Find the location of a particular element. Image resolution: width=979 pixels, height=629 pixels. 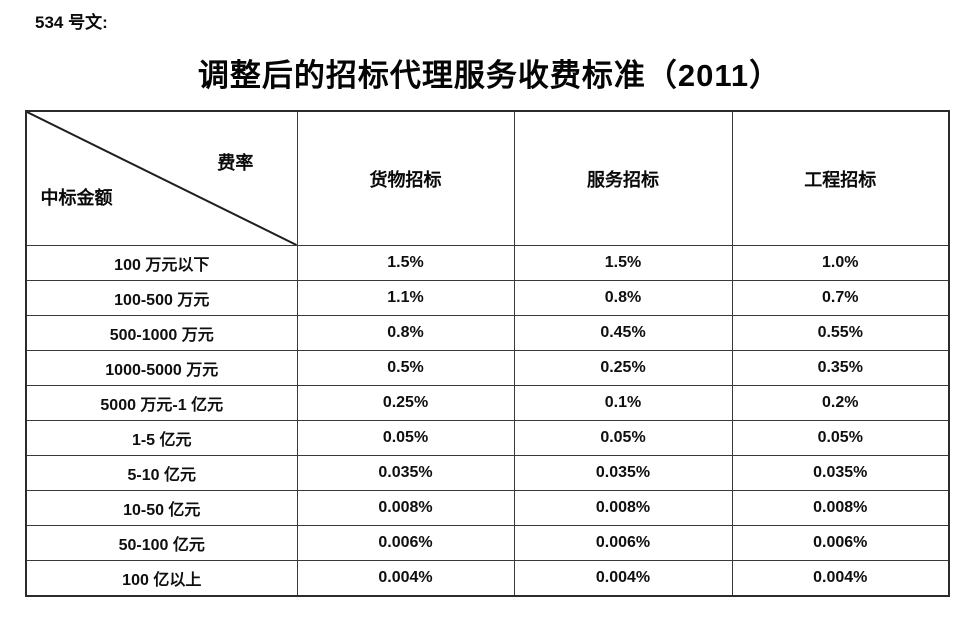

rate-cell: 1.1% is located at coordinates (405, 298).